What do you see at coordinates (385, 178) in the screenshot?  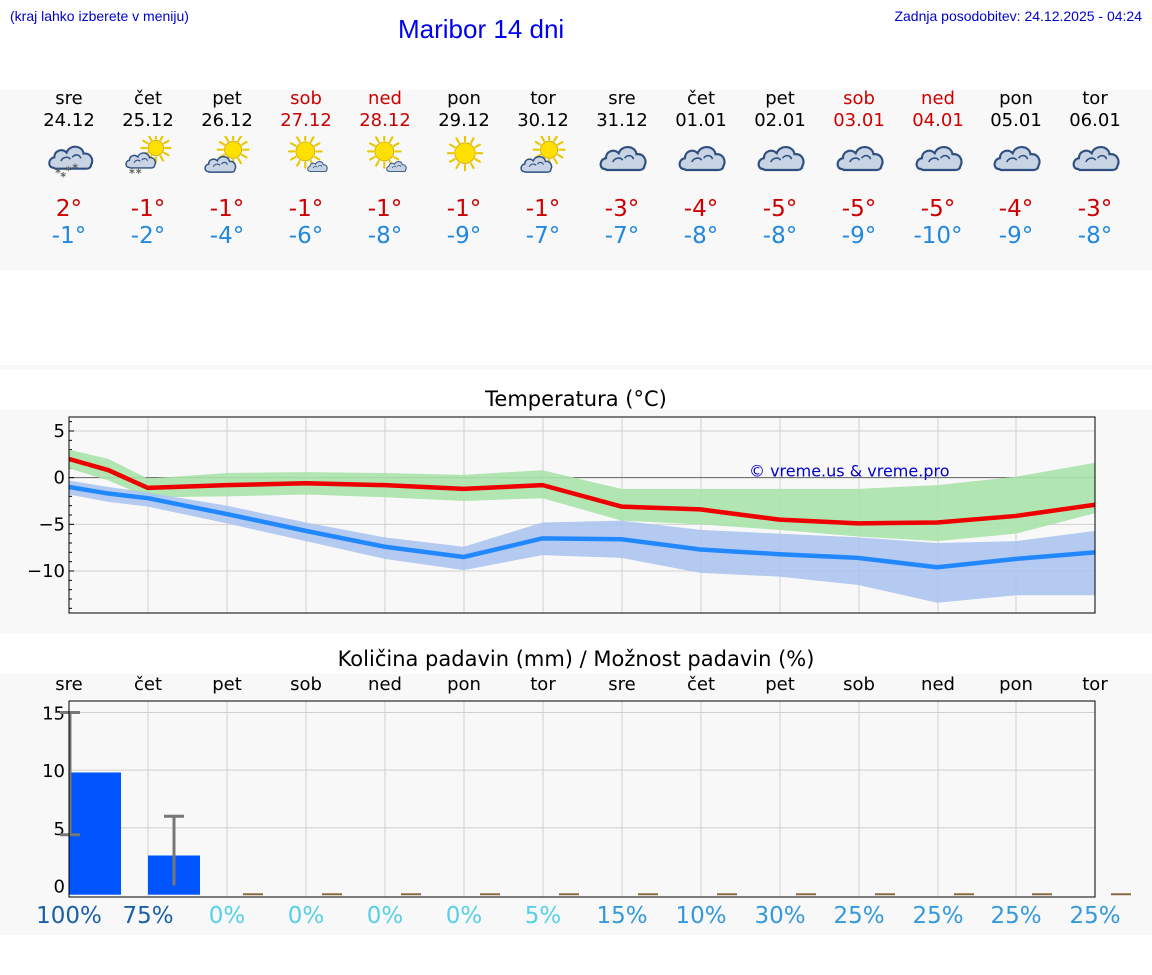 I see `forecast-day: ned 28.12 -1° -8°` at bounding box center [385, 178].